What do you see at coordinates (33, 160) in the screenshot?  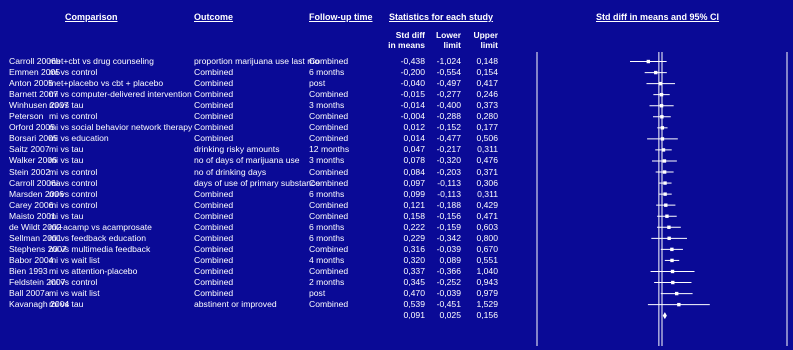 I see `study-name: Walker 2006` at bounding box center [33, 160].